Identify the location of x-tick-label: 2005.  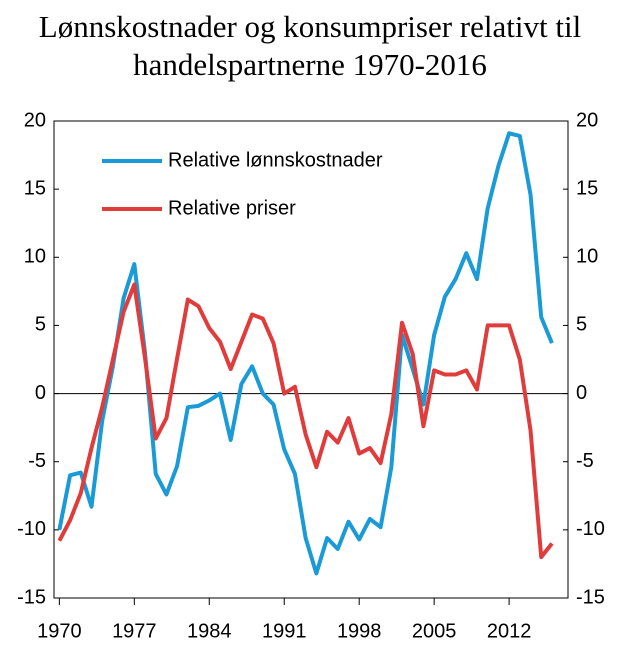
(434, 631).